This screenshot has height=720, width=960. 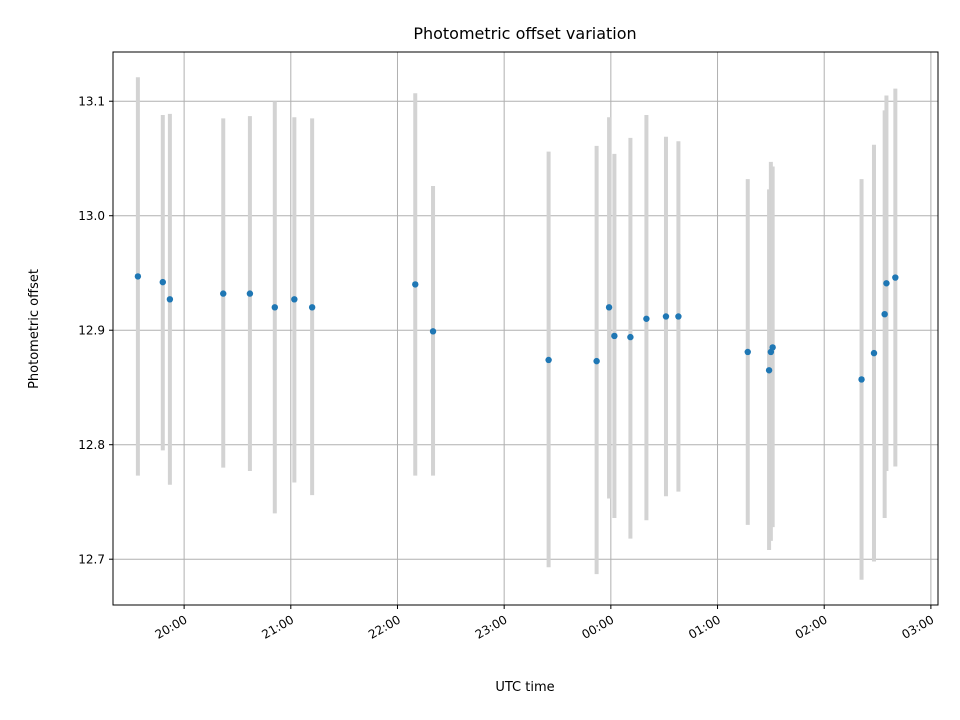 I want to click on y-axis-label: Photometric offset, so click(x=34, y=329).